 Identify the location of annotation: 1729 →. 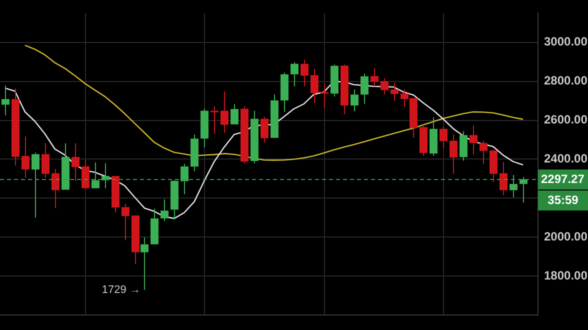
(121, 290).